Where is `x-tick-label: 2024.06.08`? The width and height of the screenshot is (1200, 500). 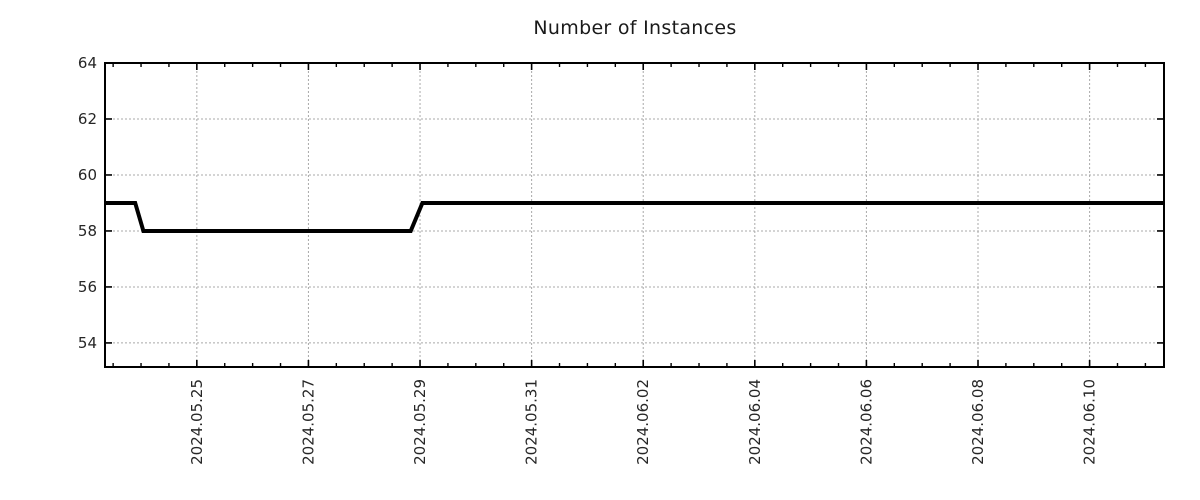 x-tick-label: 2024.06.08 is located at coordinates (978, 422).